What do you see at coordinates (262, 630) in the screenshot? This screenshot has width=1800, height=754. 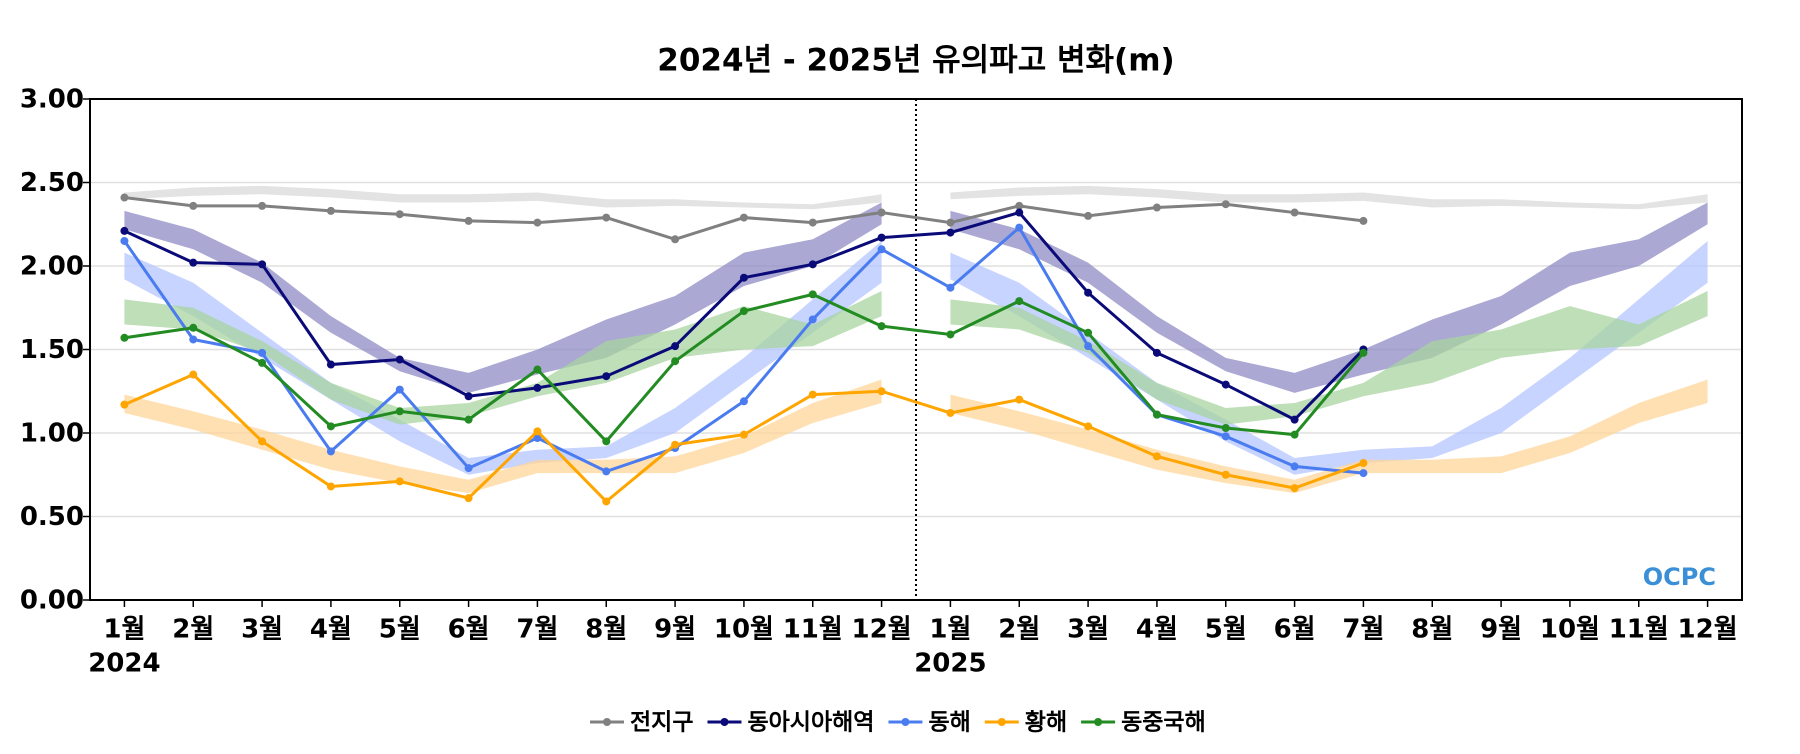 I see `x-tick-label: 3월` at bounding box center [262, 630].